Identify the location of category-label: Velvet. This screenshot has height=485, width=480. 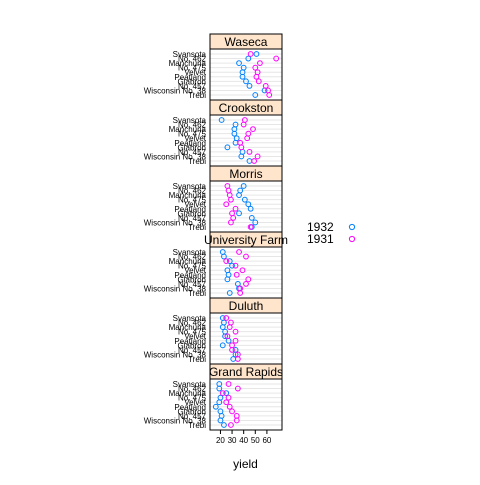
(195, 72).